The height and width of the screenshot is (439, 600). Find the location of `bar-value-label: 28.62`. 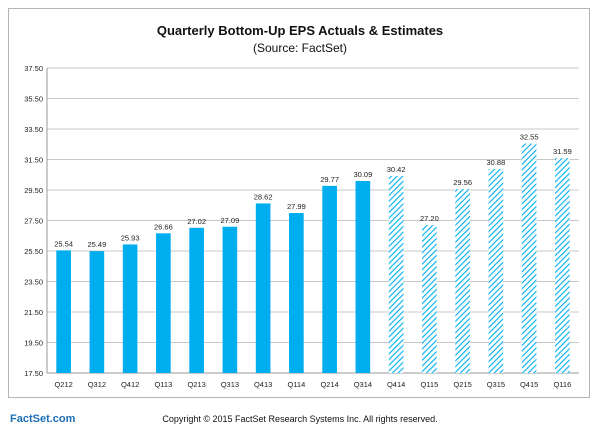

bar-value-label: 28.62 is located at coordinates (263, 196).